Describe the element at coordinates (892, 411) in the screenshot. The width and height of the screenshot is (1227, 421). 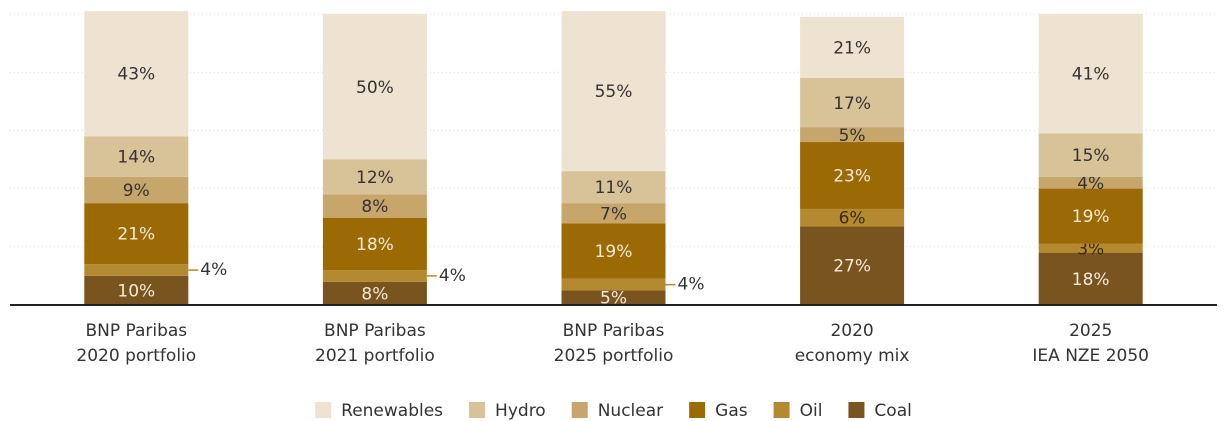
I see `legend-label: Coal` at that location.